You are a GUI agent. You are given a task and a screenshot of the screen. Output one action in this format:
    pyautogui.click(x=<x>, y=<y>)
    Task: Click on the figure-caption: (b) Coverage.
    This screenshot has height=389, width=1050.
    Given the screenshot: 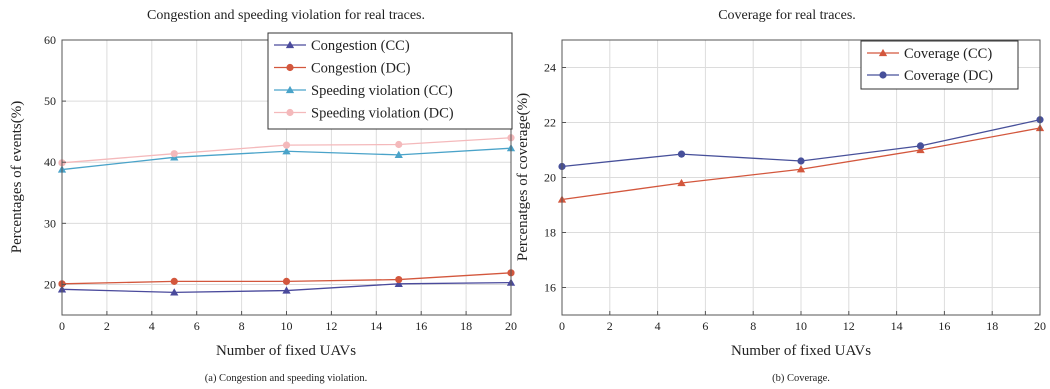 What is the action you would take?
    pyautogui.click(x=801, y=378)
    